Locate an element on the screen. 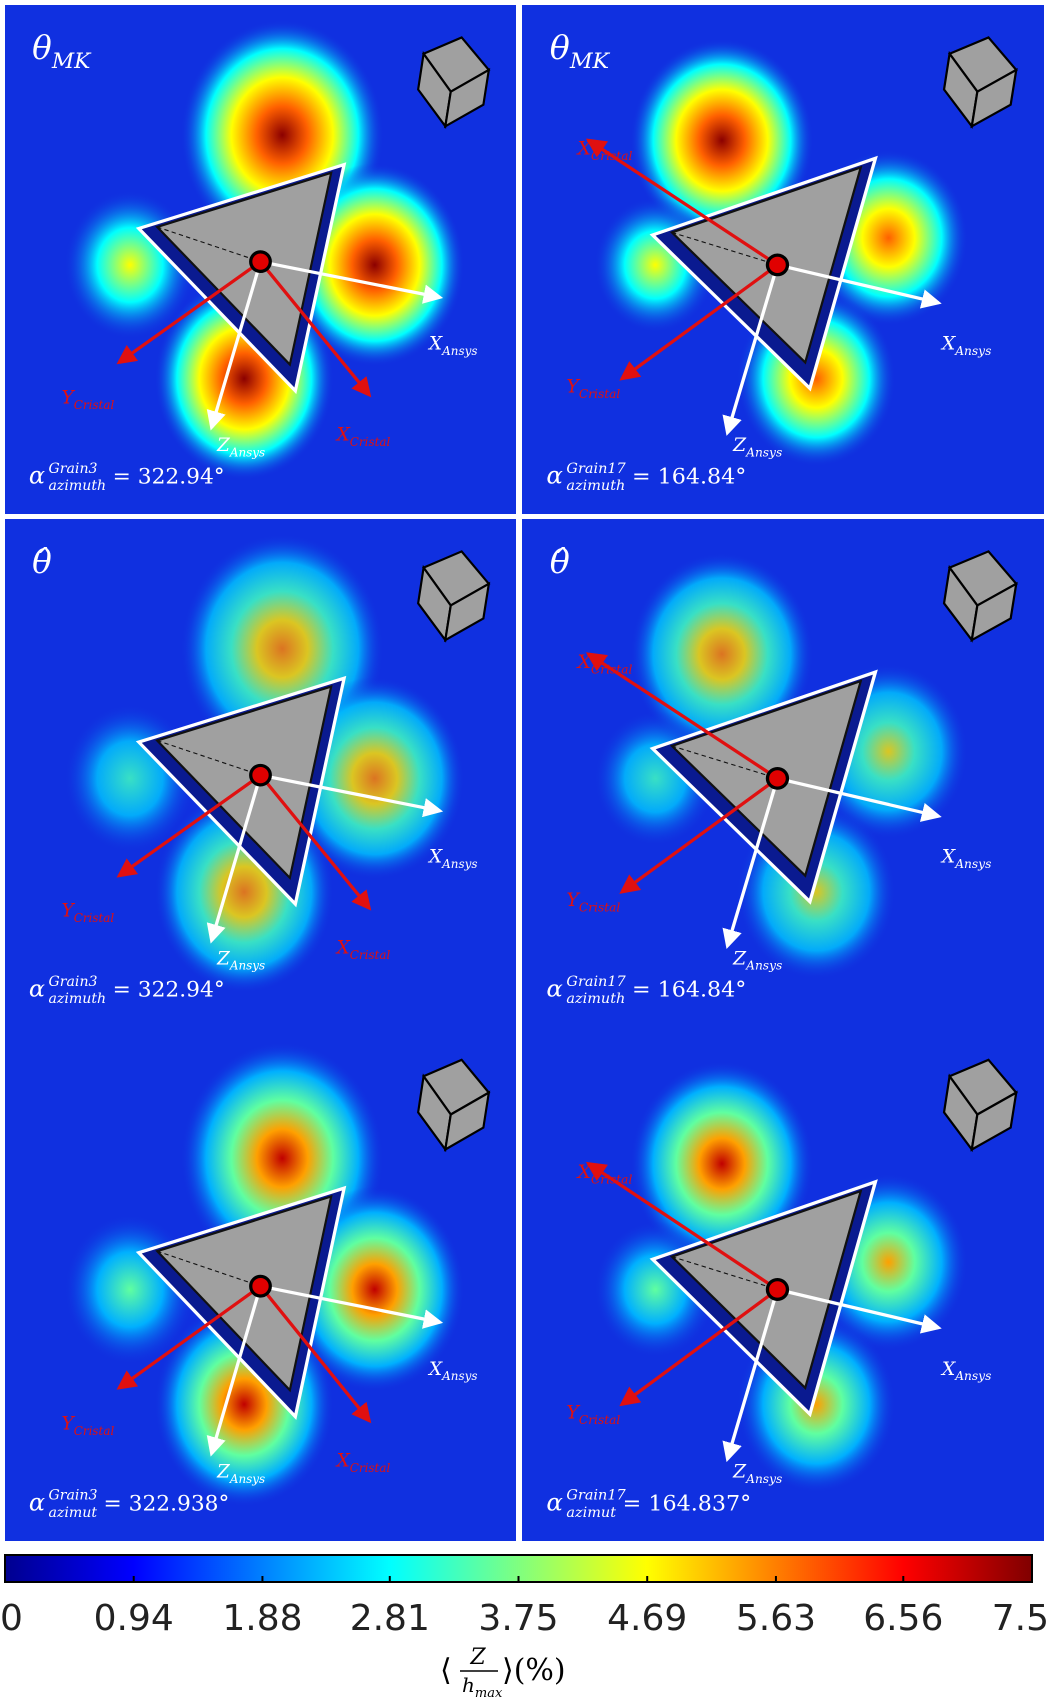  colorbar-label-part: ⟨ is located at coordinates (446, 1670).